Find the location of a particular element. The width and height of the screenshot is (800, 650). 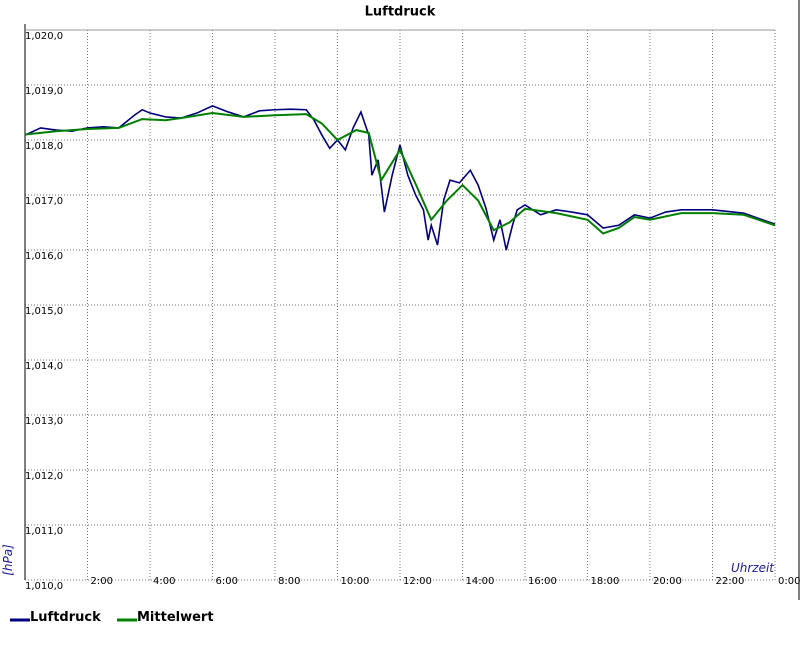

y-tick-label: 1,019,0 is located at coordinates (44, 91).